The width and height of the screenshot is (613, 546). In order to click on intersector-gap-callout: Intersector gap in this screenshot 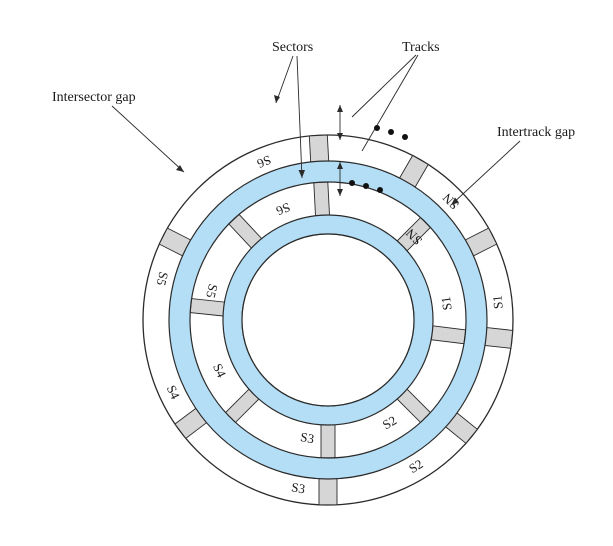, I will do `click(94, 97)`.